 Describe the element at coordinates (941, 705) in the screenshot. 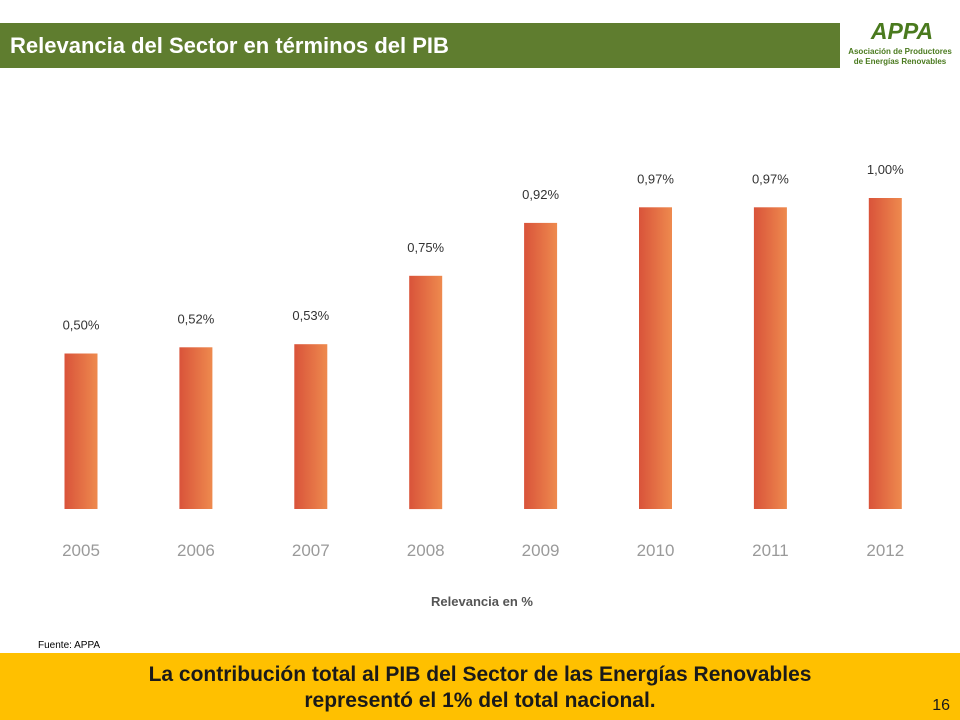

I see `page-number: 16` at that location.